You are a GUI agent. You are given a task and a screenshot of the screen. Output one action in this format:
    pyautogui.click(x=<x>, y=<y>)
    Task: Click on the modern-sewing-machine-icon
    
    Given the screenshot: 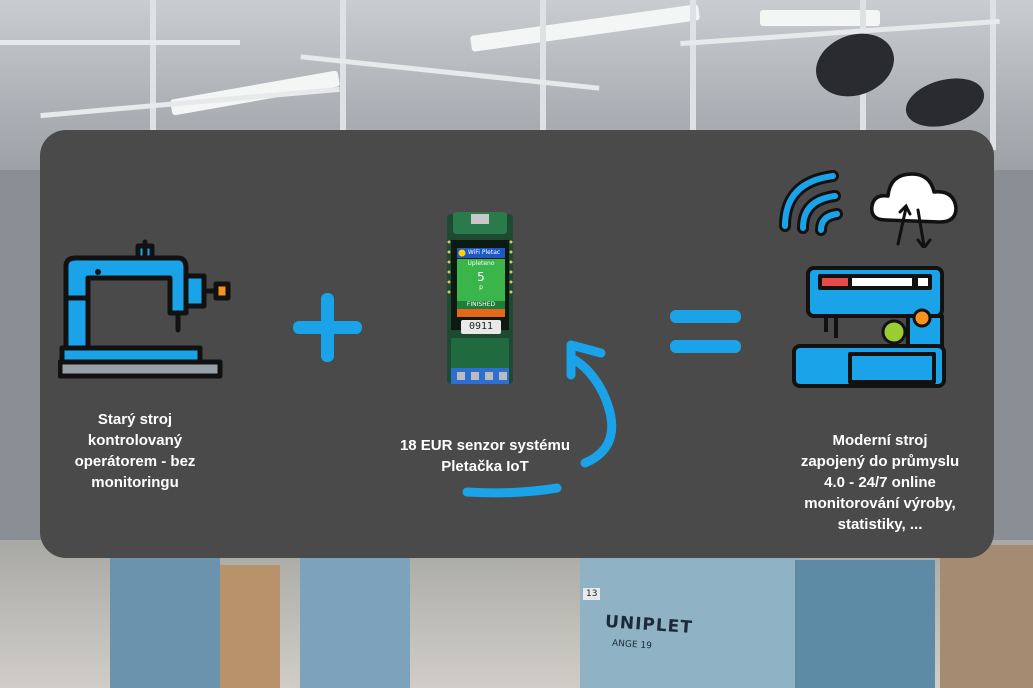 What is the action you would take?
    pyautogui.click(x=869, y=327)
    